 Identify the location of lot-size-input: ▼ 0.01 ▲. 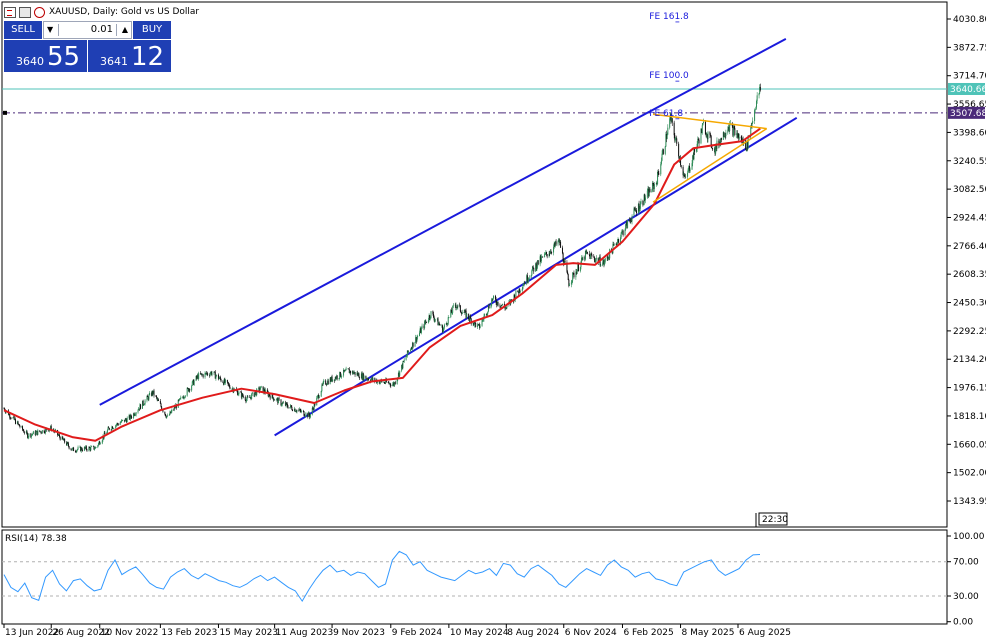
(87, 30).